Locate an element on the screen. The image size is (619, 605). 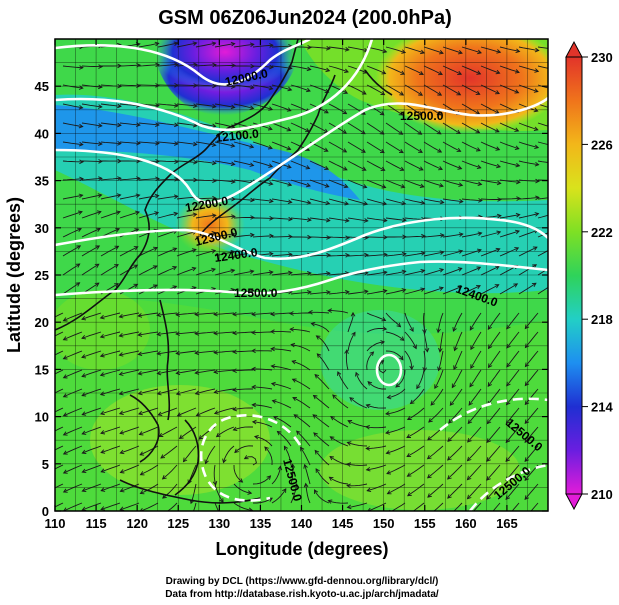
contour-label: 12500.0 is located at coordinates (256, 293).